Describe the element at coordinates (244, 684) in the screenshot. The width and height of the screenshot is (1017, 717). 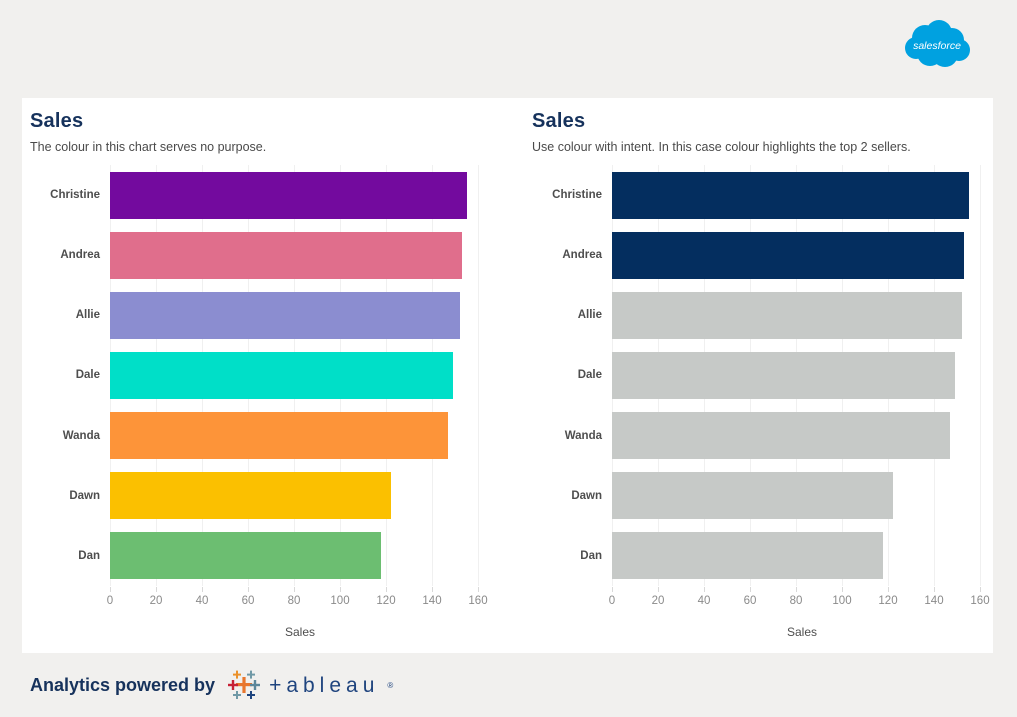
I see `tableau-mark-icon` at that location.